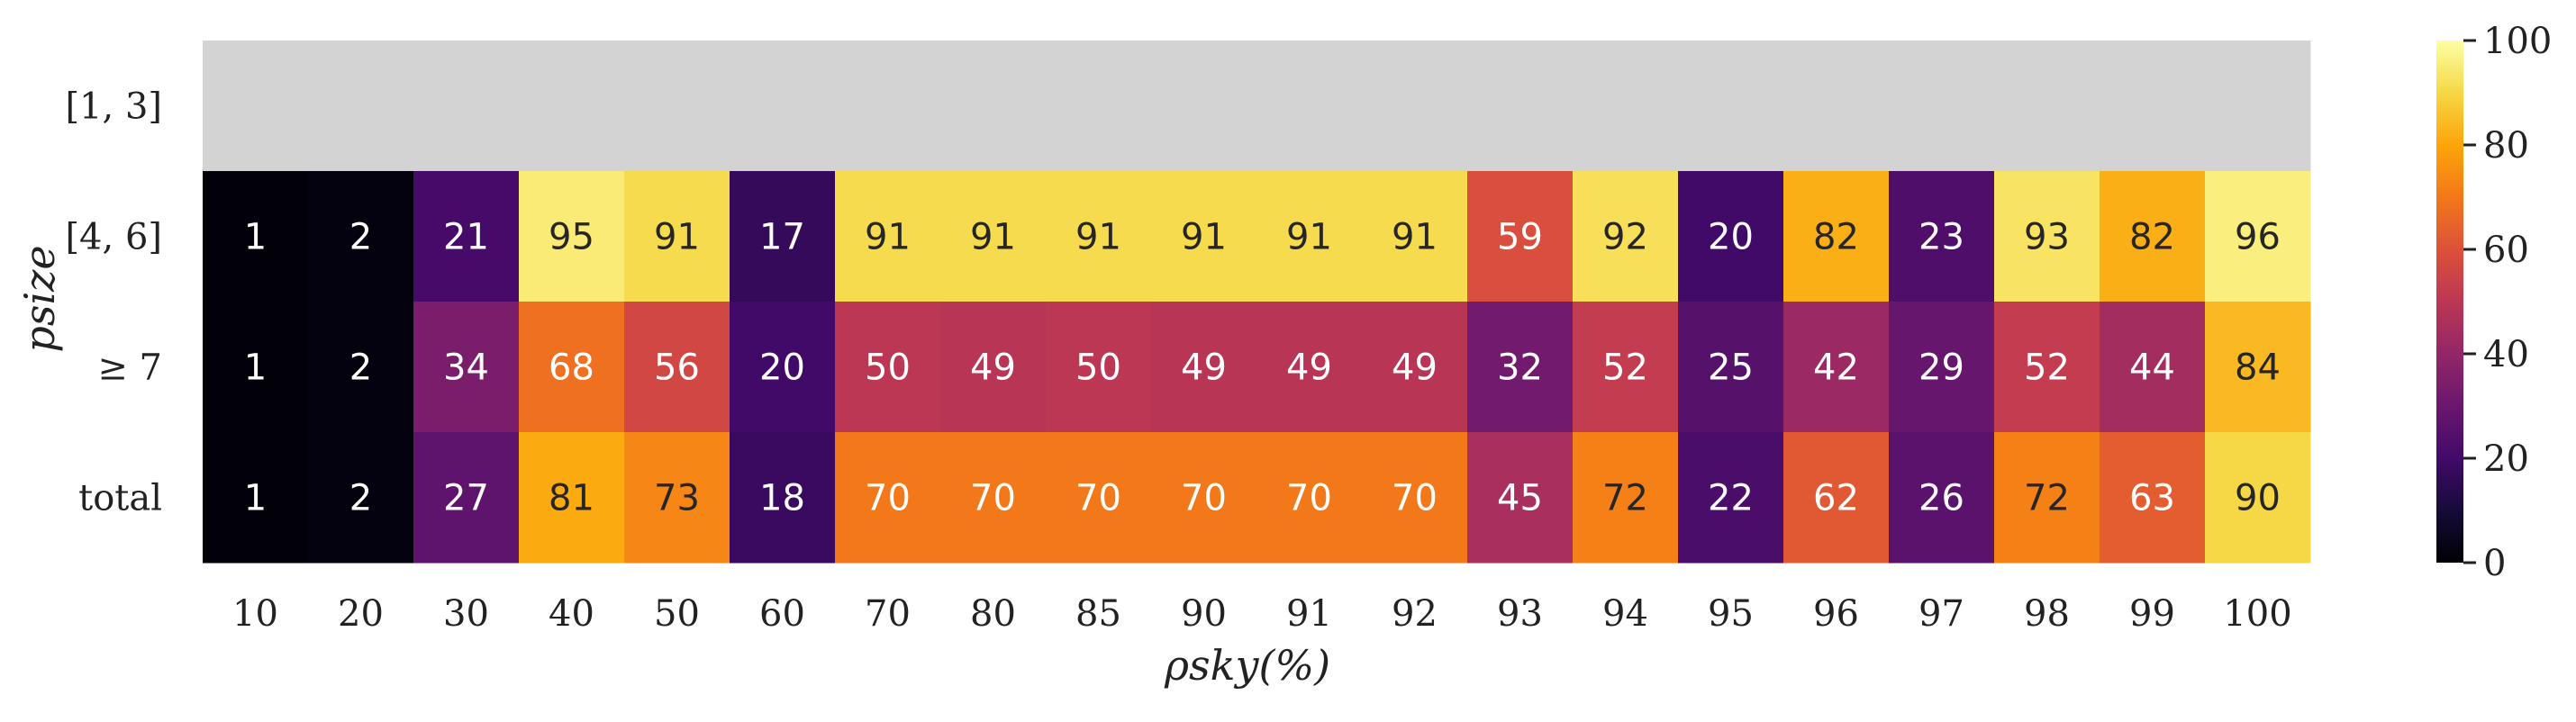  I want to click on cell-value-label: 68, so click(571, 368).